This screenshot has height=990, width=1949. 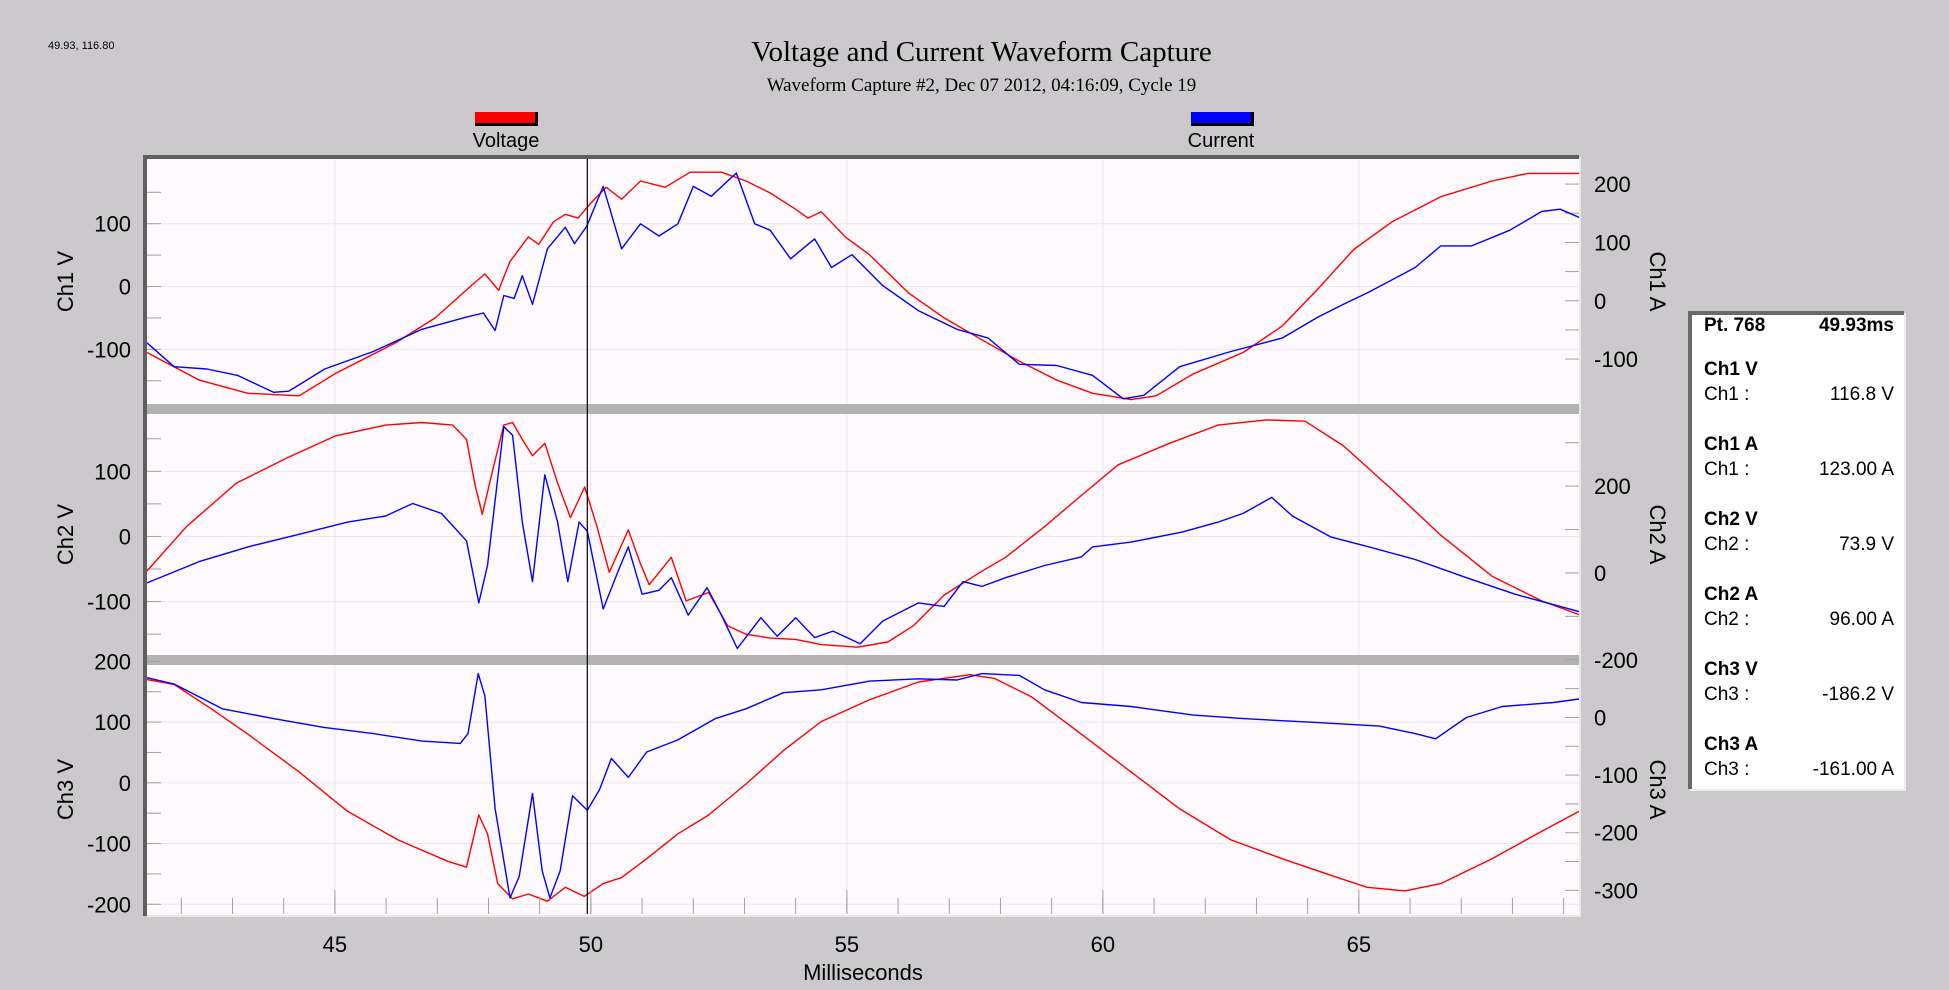 What do you see at coordinates (1799, 545) in the screenshot?
I see `readout-group-row: Ch2 : 73.9 V` at bounding box center [1799, 545].